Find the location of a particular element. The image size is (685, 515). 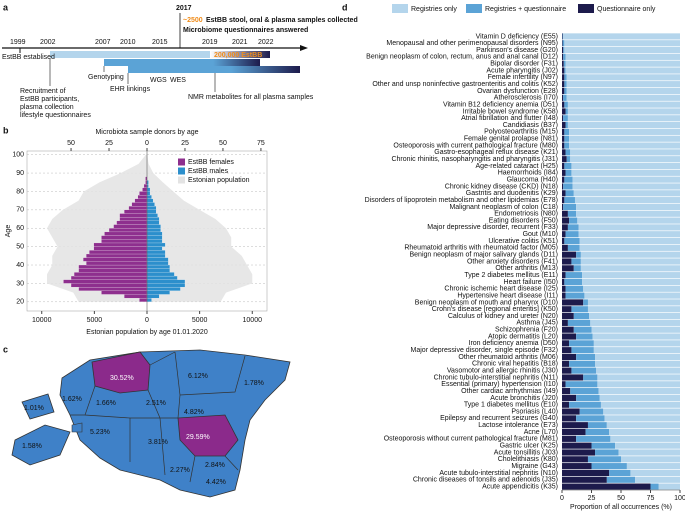

event-label: NMR metabolites for all plasma samples is located at coordinates (251, 97).